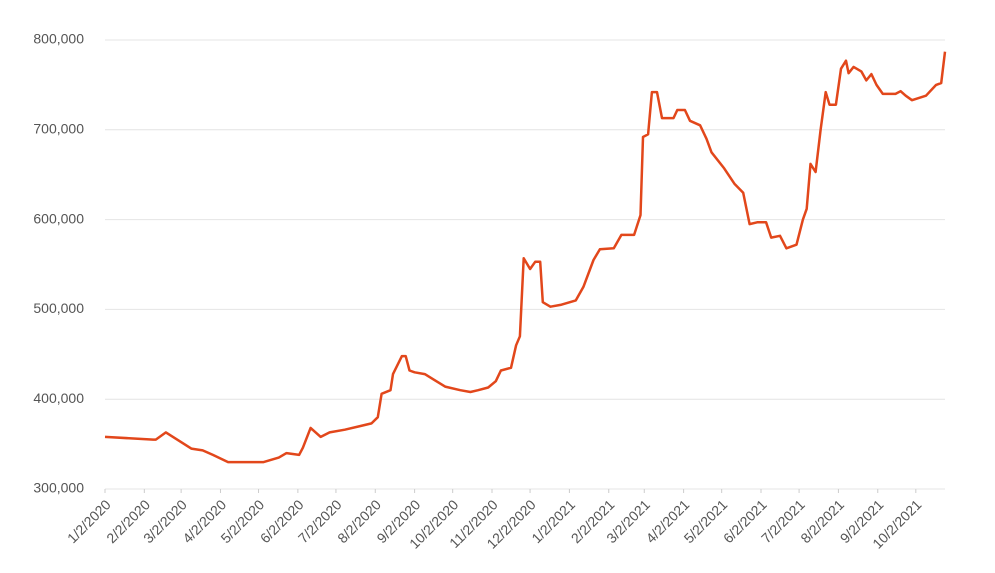 This screenshot has height=573, width=995. I want to click on y-tick-label: 500,000, so click(58, 308).